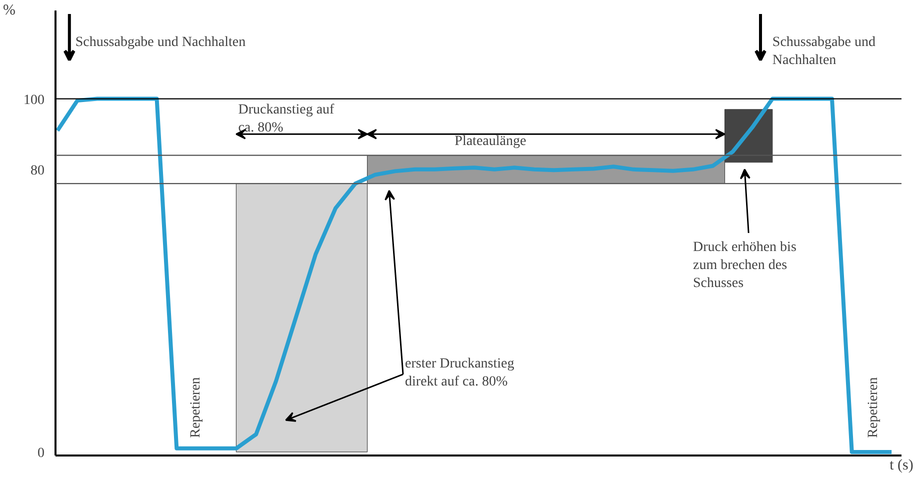  I want to click on annotation: Druck erhöhen bis zum brechen des Schusses, so click(744, 266).